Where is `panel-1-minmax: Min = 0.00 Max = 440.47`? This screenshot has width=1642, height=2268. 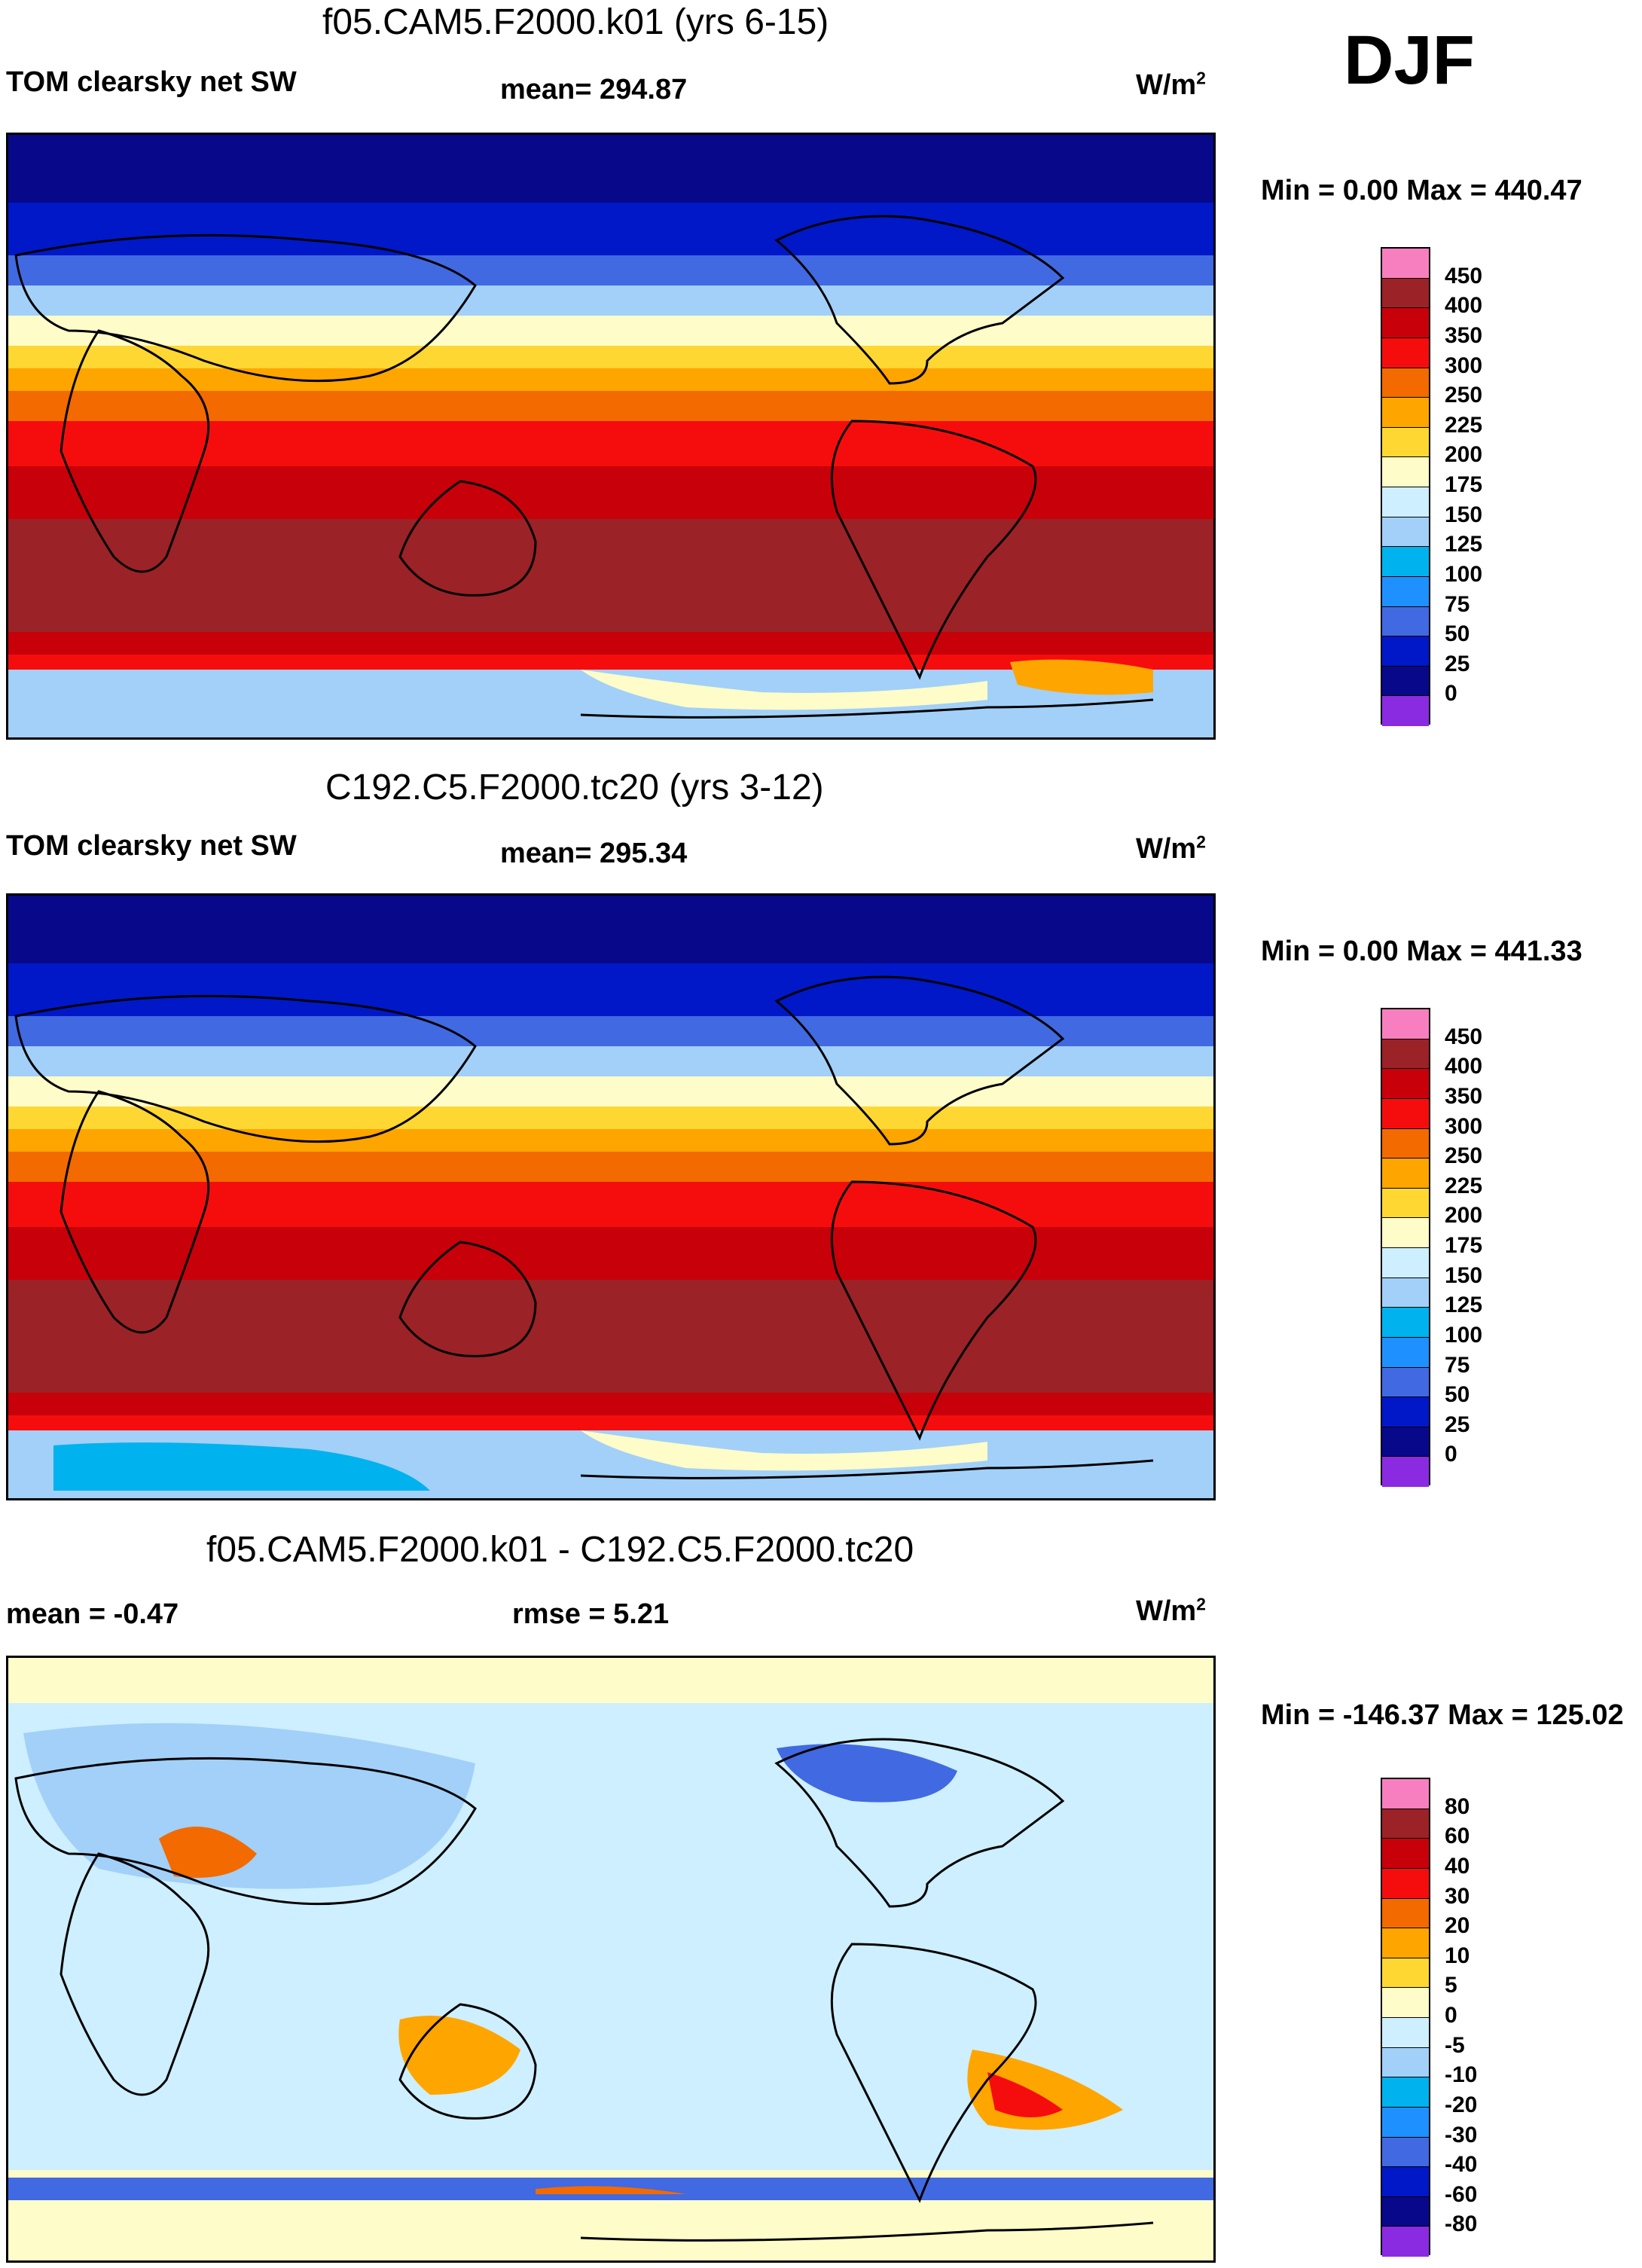
panel-1-minmax: Min = 0.00 Max = 440.47 is located at coordinates (1421, 191).